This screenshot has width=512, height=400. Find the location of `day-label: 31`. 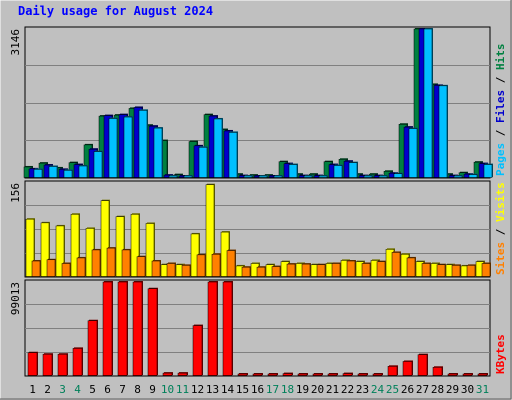

day-label: 31 is located at coordinates (482, 389).